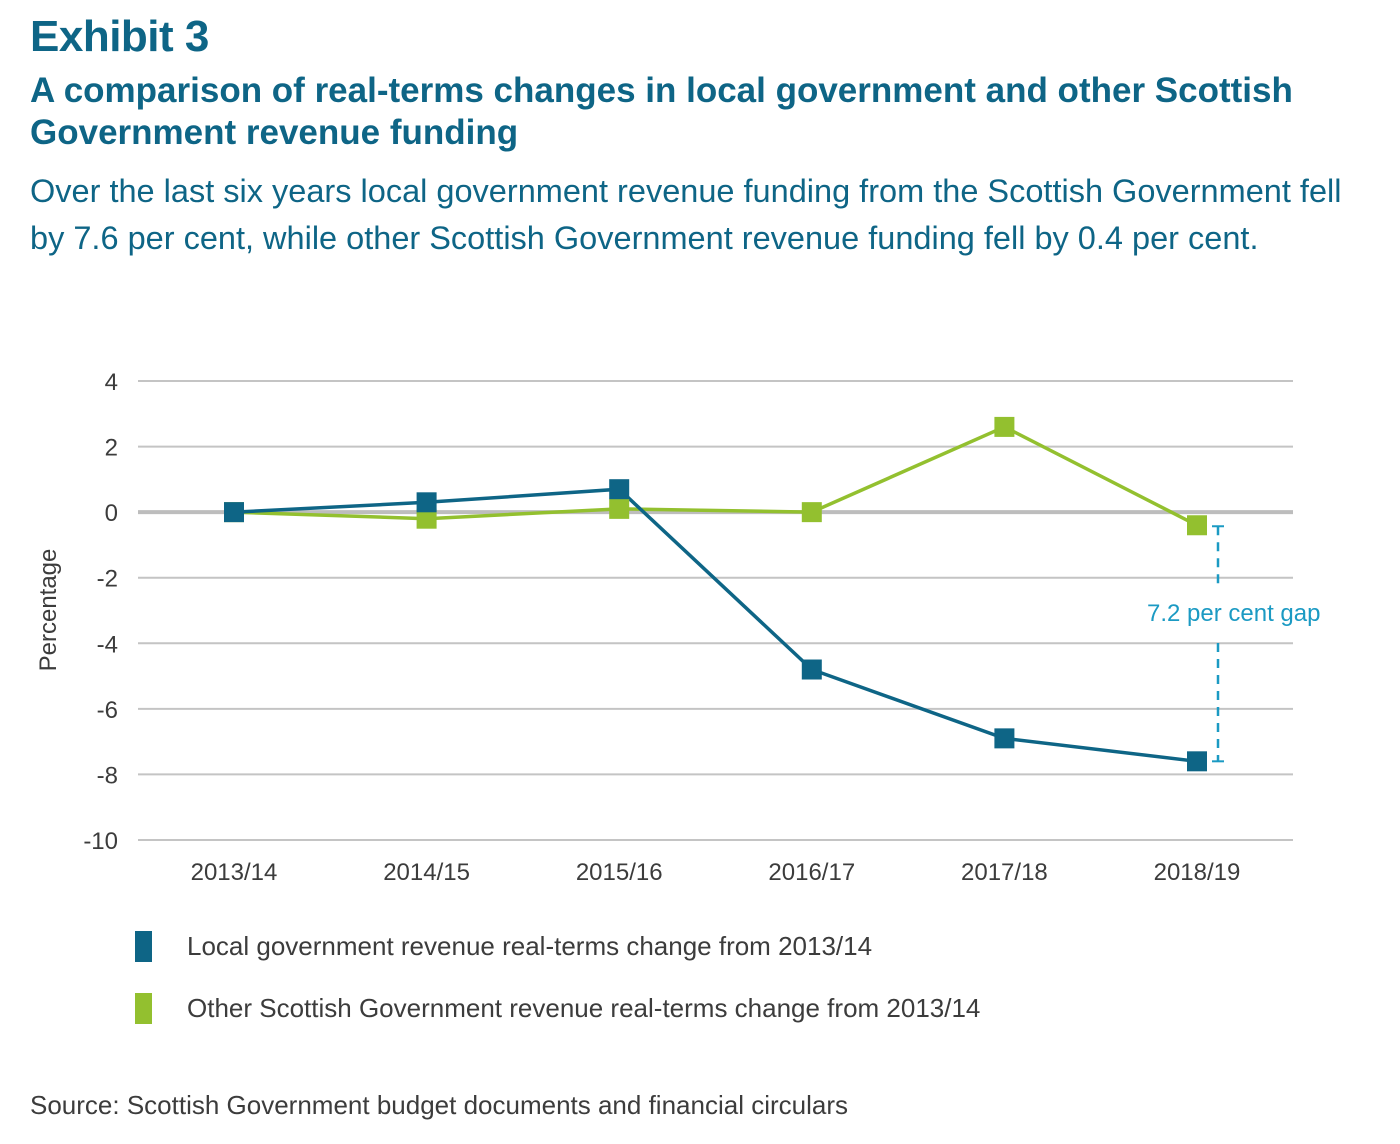 The width and height of the screenshot is (1400, 1144). What do you see at coordinates (1233, 644) in the screenshot?
I see `gap-annotation: 7.2 per cent gap` at bounding box center [1233, 644].